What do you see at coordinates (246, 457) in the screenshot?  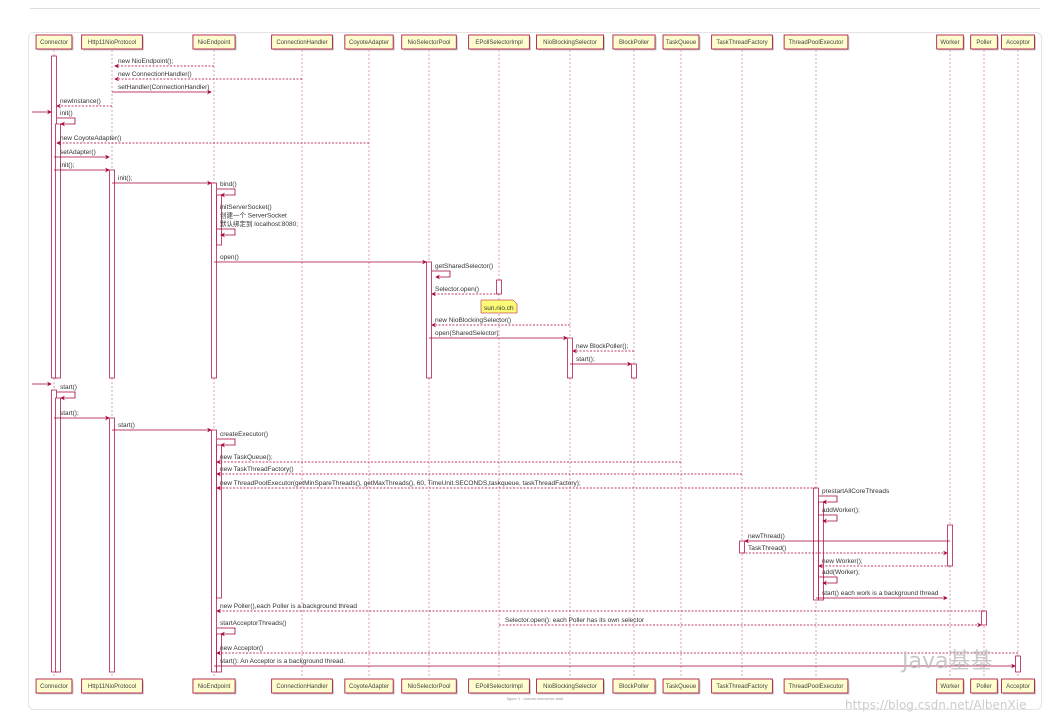 I see `message-label: new TaskQueue();` at bounding box center [246, 457].